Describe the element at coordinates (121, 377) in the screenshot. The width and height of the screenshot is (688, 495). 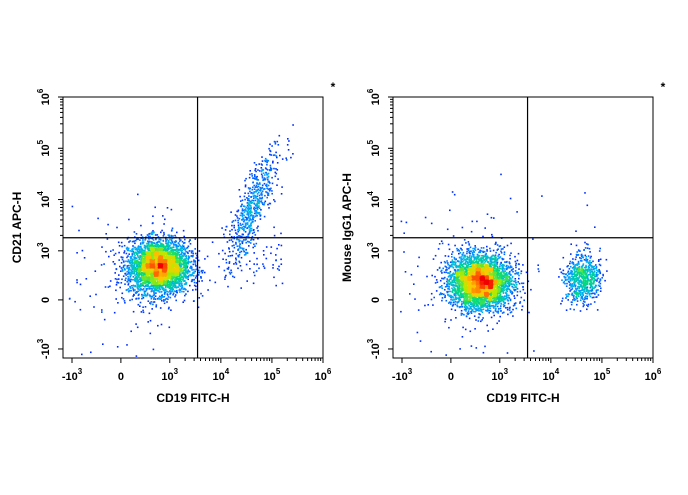
I see `x-tick-label: 0` at that location.